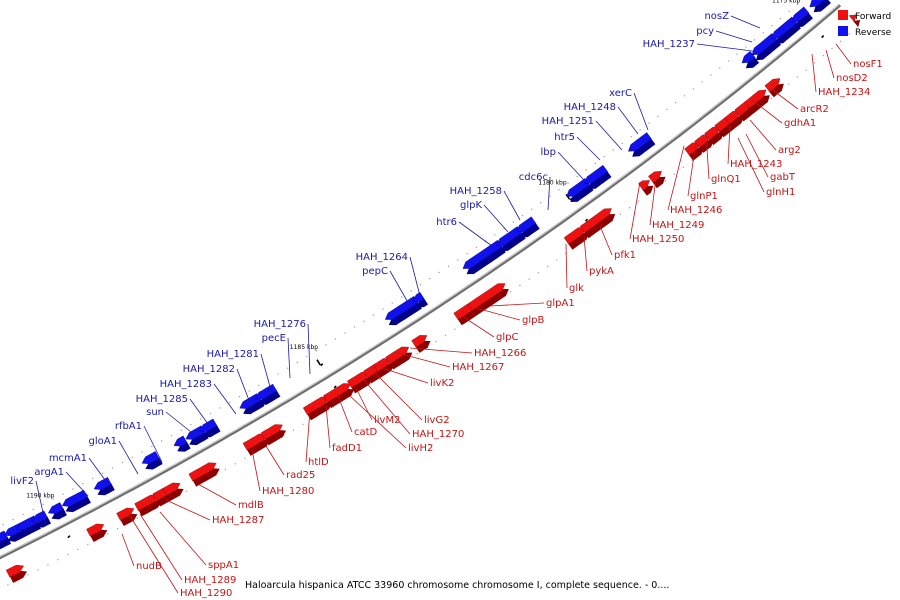 The image size is (900, 600). I want to click on gene-label-hah-1280: HAH_1280, so click(282, 473).